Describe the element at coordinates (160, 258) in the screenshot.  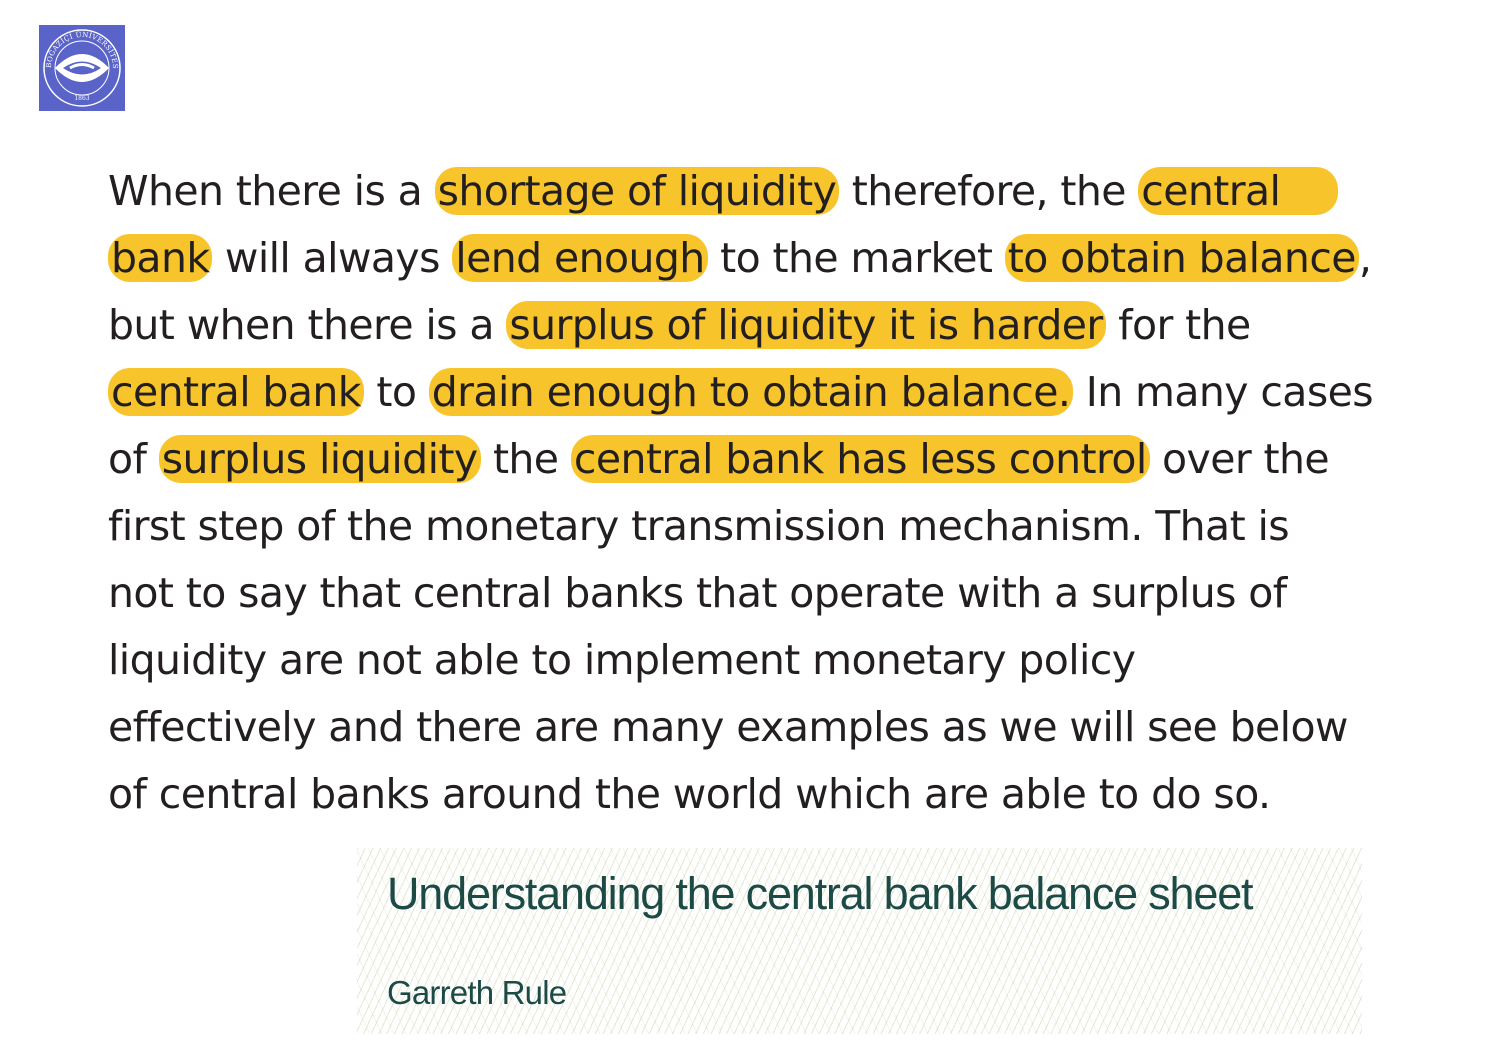
I see `highlight: bank` at that location.